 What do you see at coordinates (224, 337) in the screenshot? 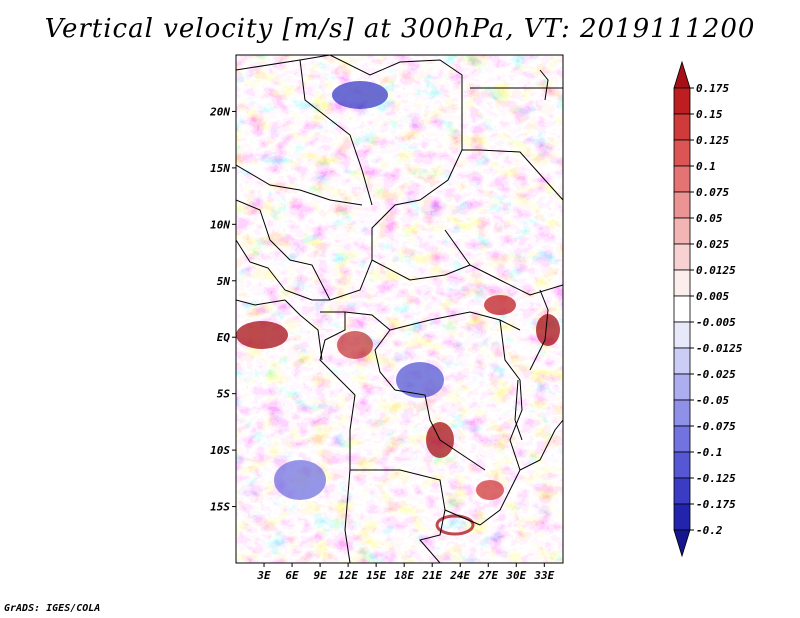
I see `lat-tick-label: EQ` at bounding box center [224, 337].